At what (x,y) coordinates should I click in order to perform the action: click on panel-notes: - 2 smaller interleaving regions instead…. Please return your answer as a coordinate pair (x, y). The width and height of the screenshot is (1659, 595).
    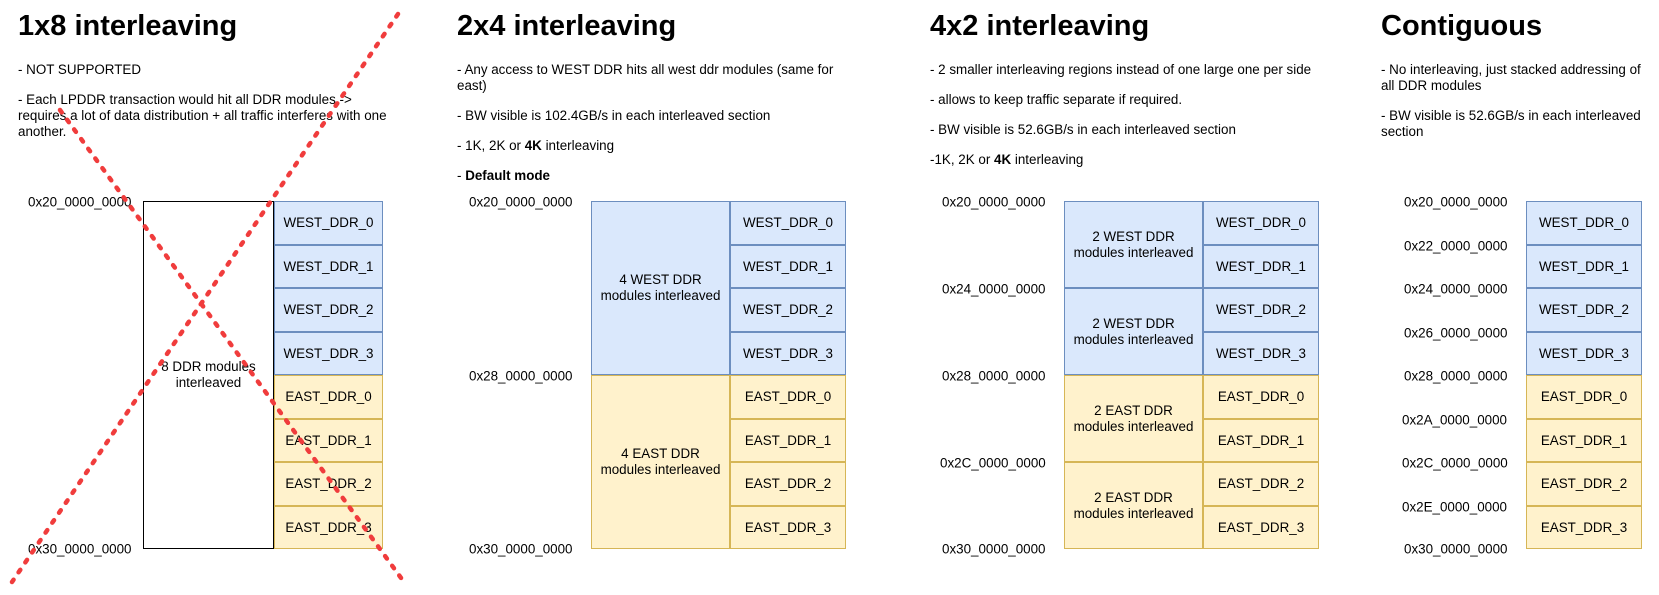
    Looking at the image, I should click on (1122, 122).